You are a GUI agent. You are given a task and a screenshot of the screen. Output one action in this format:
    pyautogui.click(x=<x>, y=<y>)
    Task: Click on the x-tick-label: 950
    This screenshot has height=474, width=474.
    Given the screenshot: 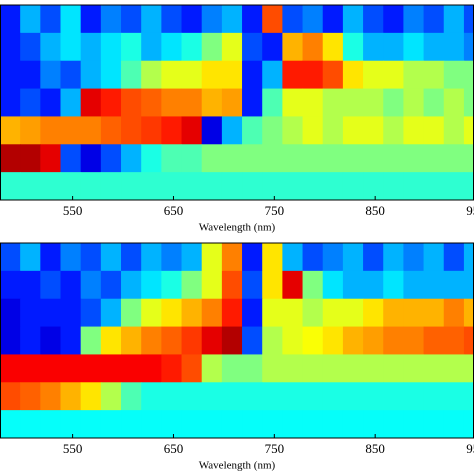 What is the action you would take?
    pyautogui.click(x=470, y=210)
    